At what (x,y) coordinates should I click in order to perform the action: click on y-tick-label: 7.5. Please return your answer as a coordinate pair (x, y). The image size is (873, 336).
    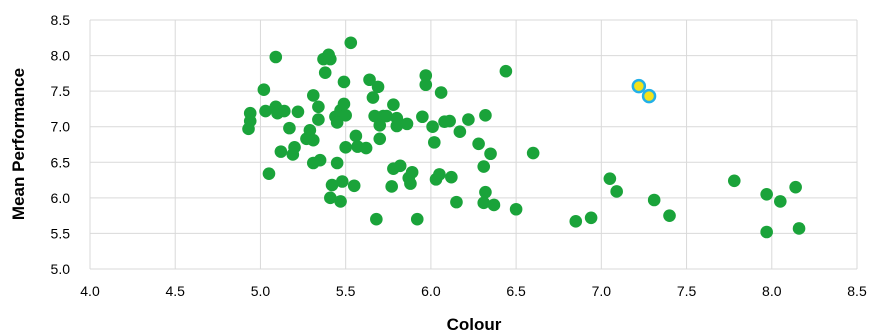
    Looking at the image, I should click on (61, 91).